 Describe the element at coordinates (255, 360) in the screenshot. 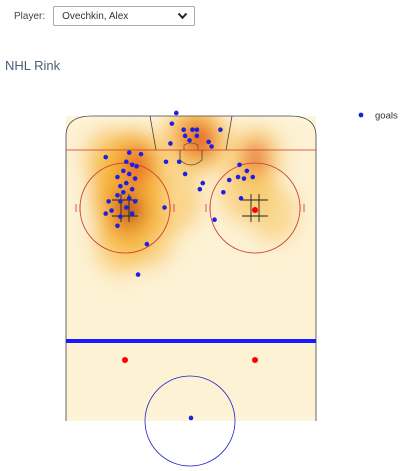

I see `neutral-dot-right` at that location.